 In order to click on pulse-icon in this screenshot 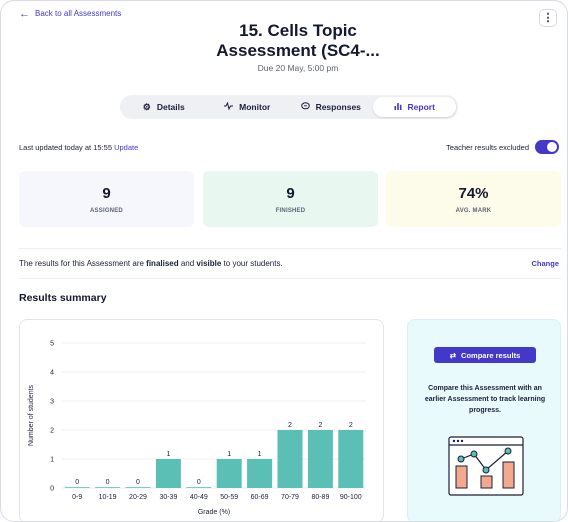, I will do `click(229, 106)`.